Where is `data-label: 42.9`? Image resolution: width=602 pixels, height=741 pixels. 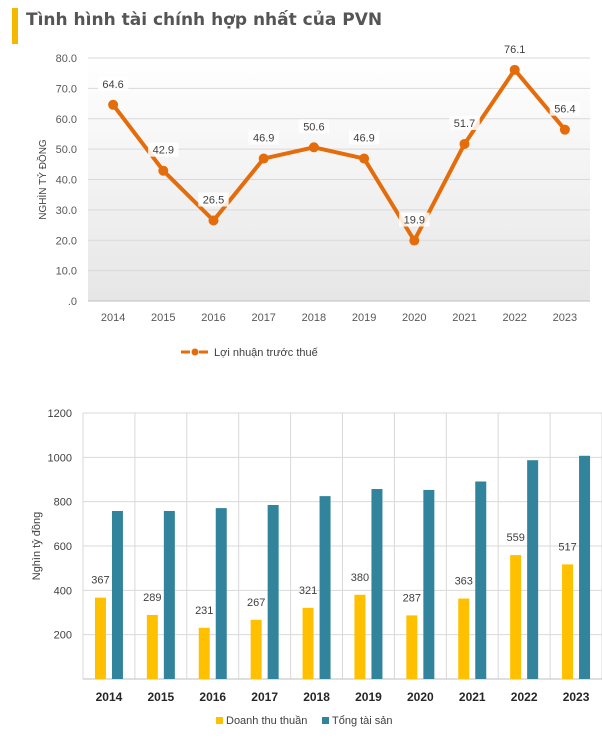
data-label: 42.9 is located at coordinates (163, 151).